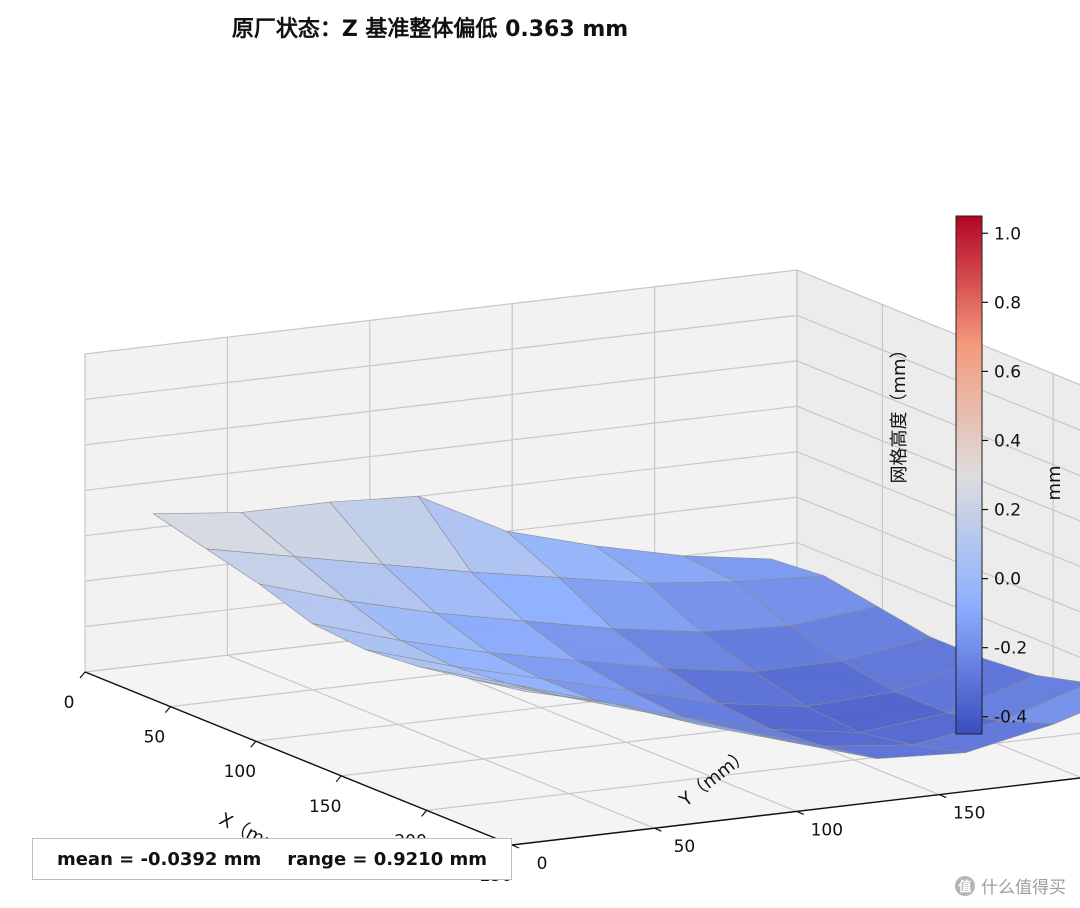  I want to click on colorbar-tick-label: 0.6, so click(1007, 372).